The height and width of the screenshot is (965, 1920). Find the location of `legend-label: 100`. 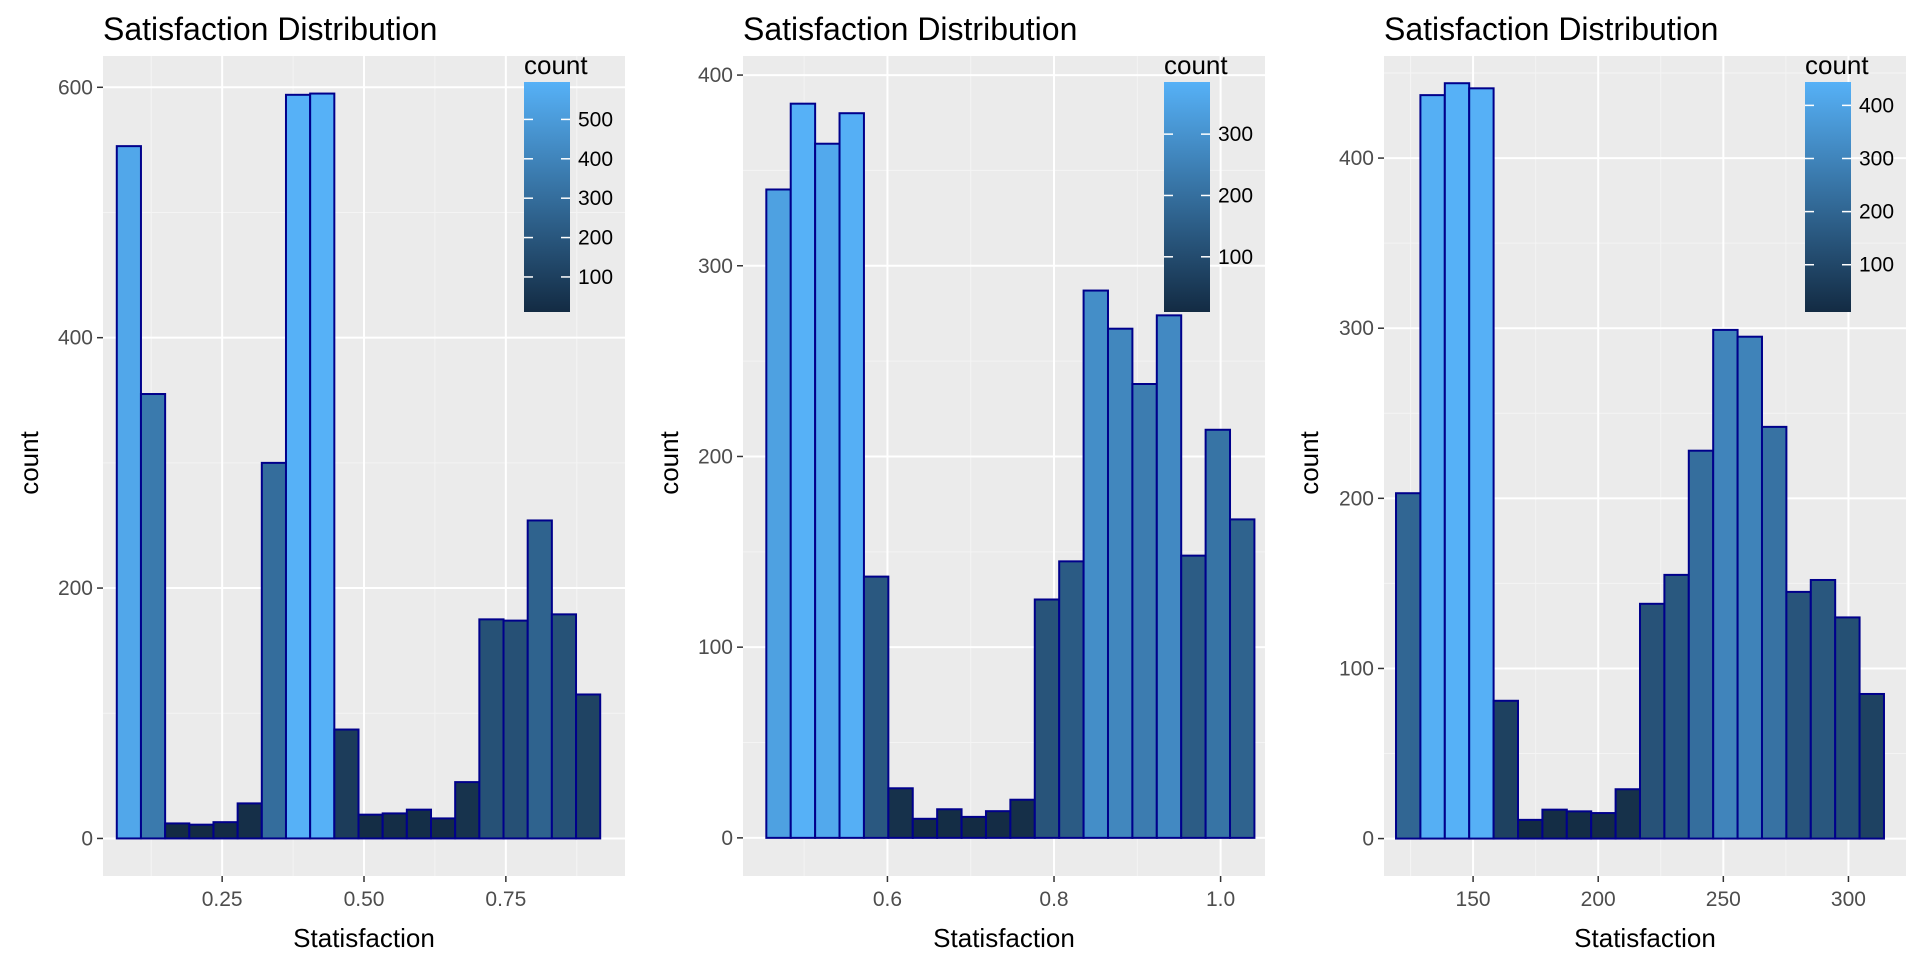

legend-label: 100 is located at coordinates (1235, 257).